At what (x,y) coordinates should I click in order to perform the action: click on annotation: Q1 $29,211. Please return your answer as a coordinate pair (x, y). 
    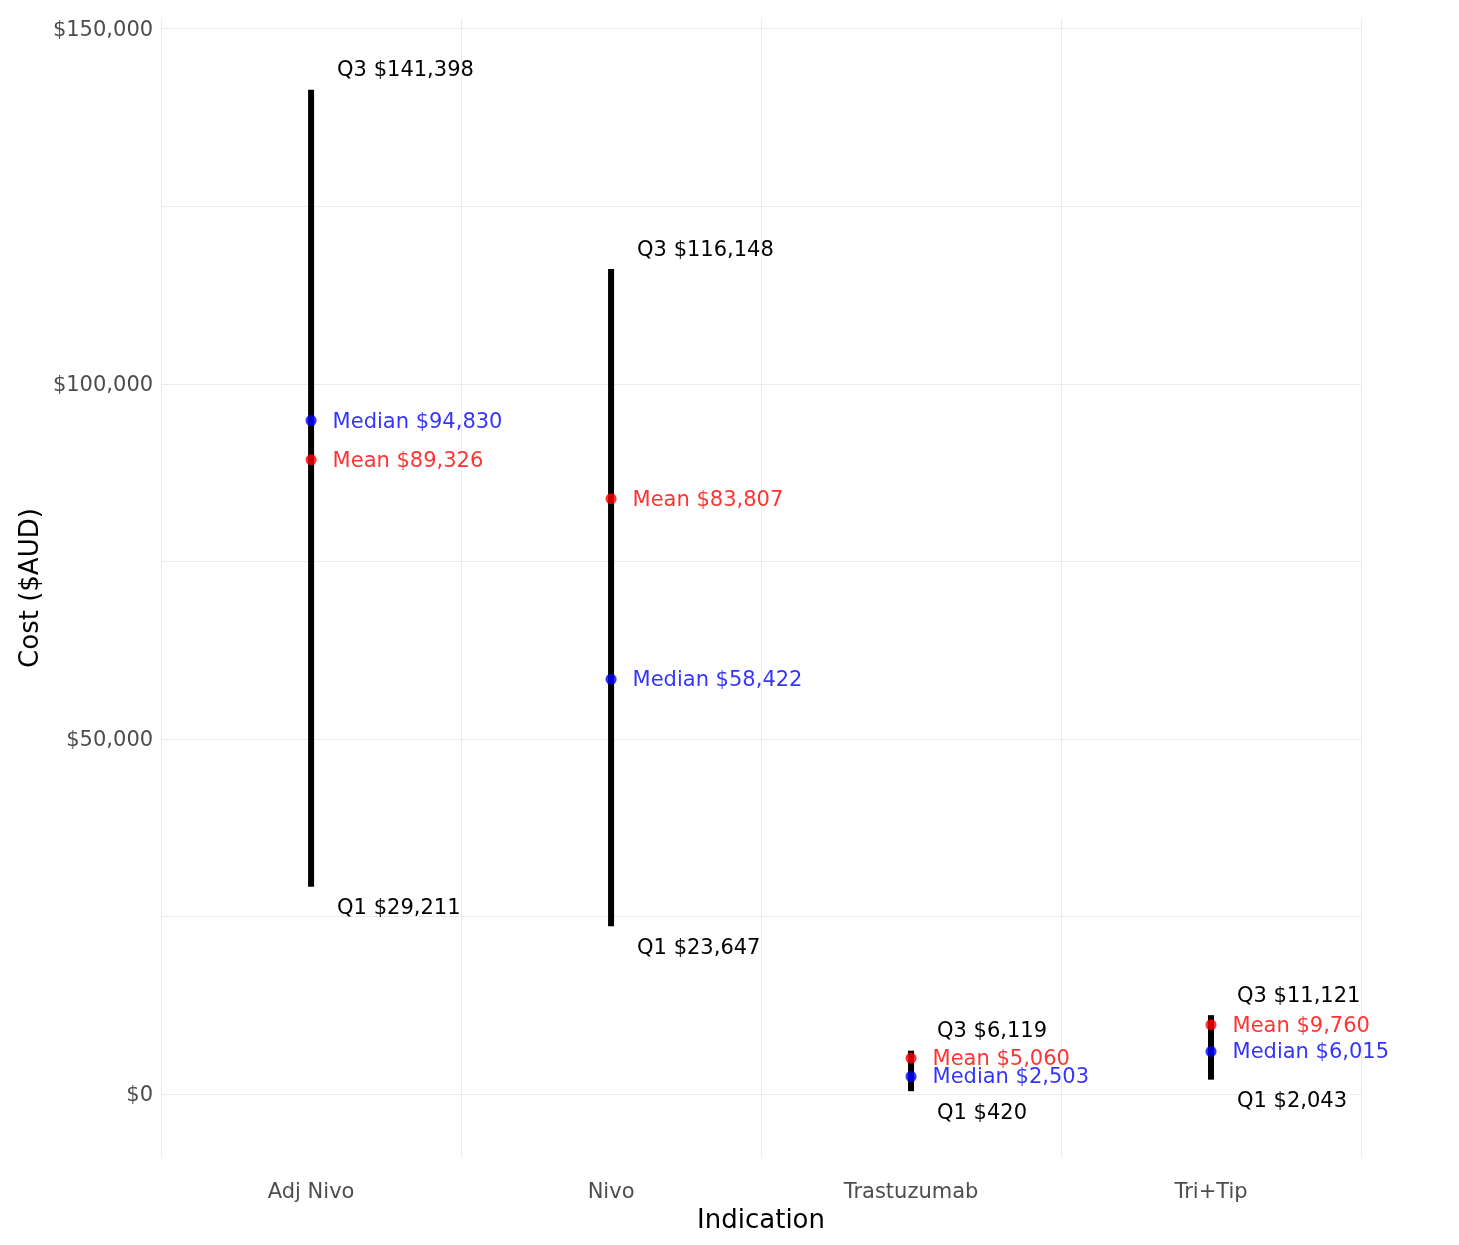
    Looking at the image, I should click on (399, 907).